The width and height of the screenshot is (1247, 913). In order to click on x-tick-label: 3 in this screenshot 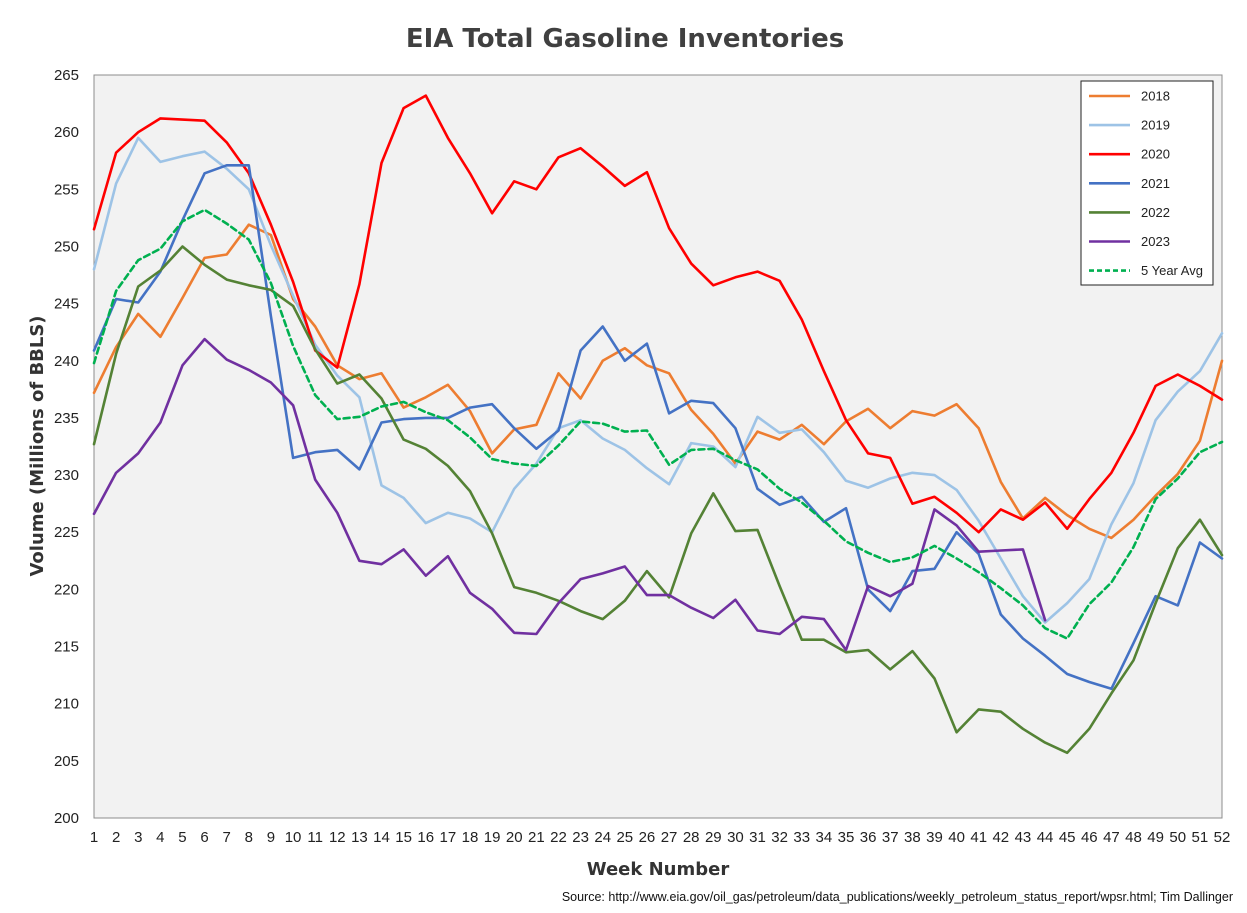, I will do `click(138, 837)`.